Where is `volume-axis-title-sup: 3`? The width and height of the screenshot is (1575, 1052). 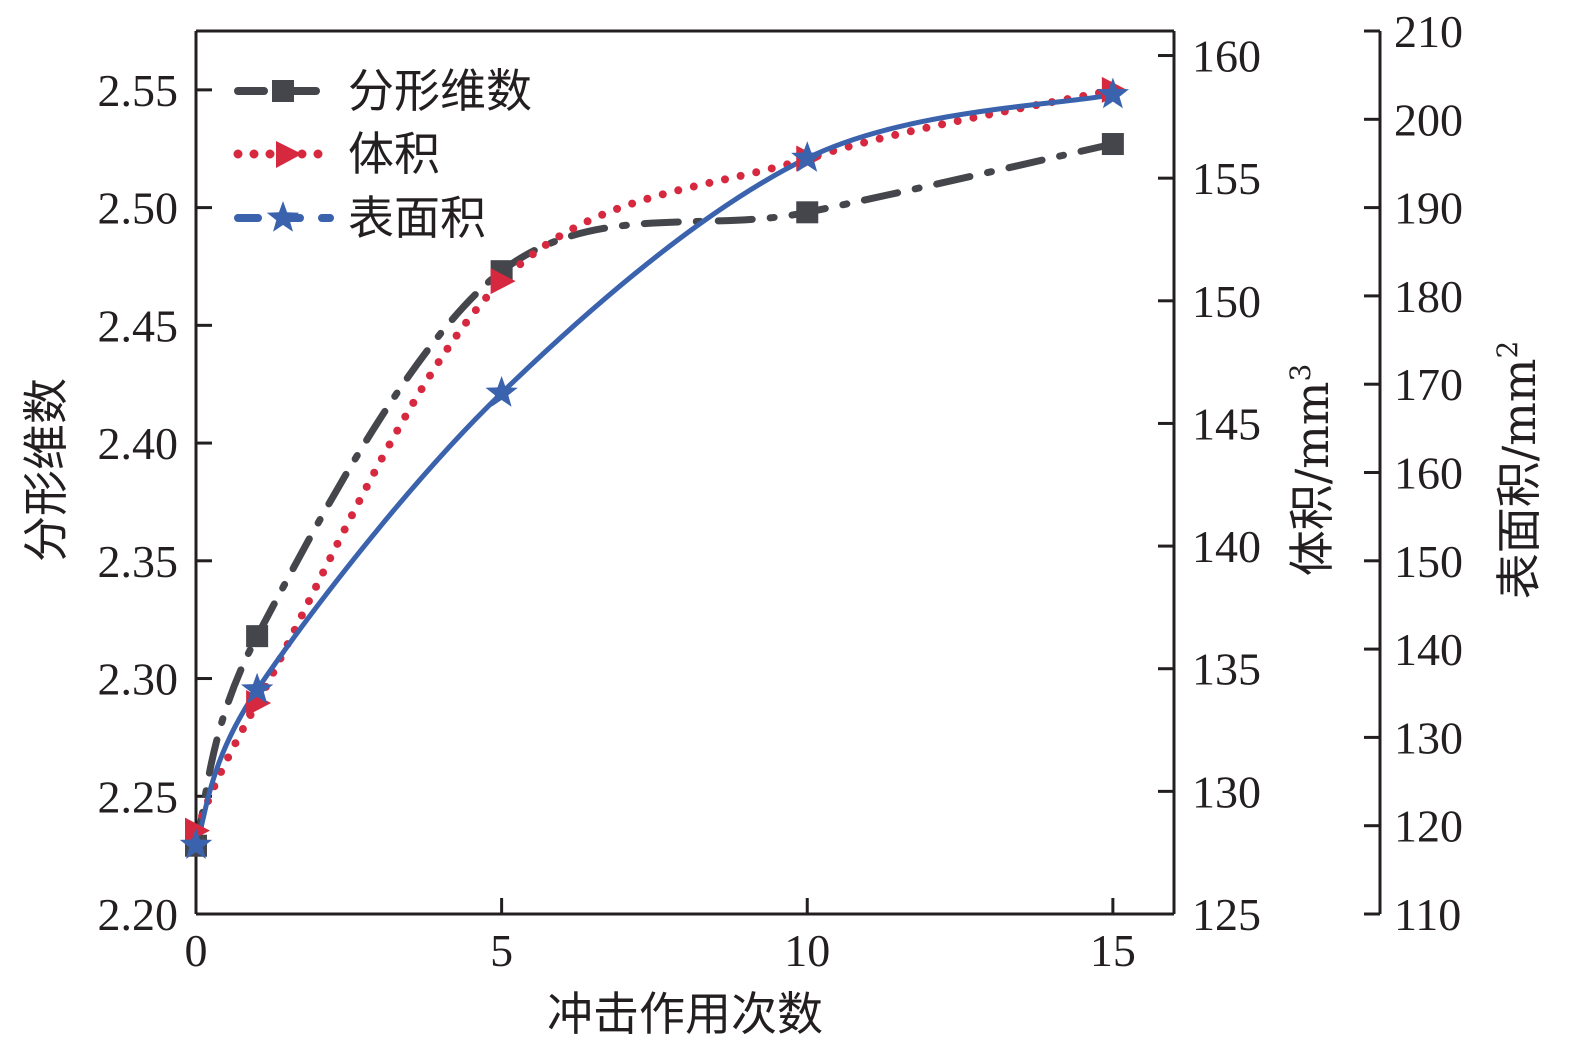 volume-axis-title-sup: 3 is located at coordinates (1300, 373).